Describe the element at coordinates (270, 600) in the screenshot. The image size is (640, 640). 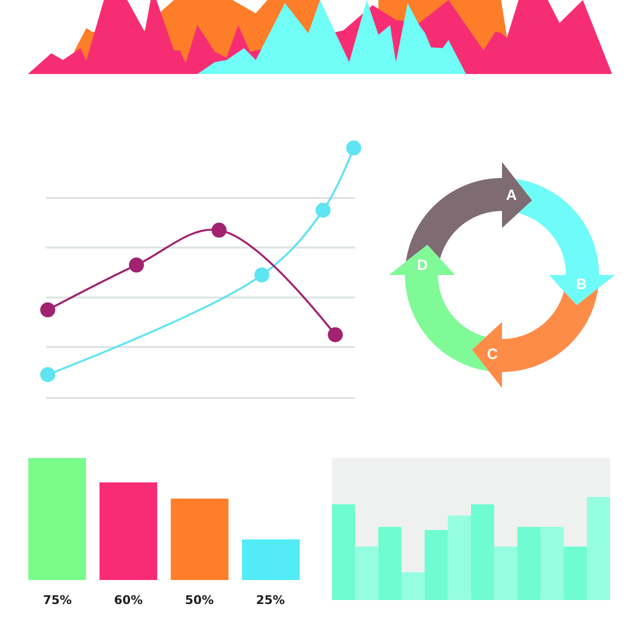
I see `data-label: 25%` at that location.